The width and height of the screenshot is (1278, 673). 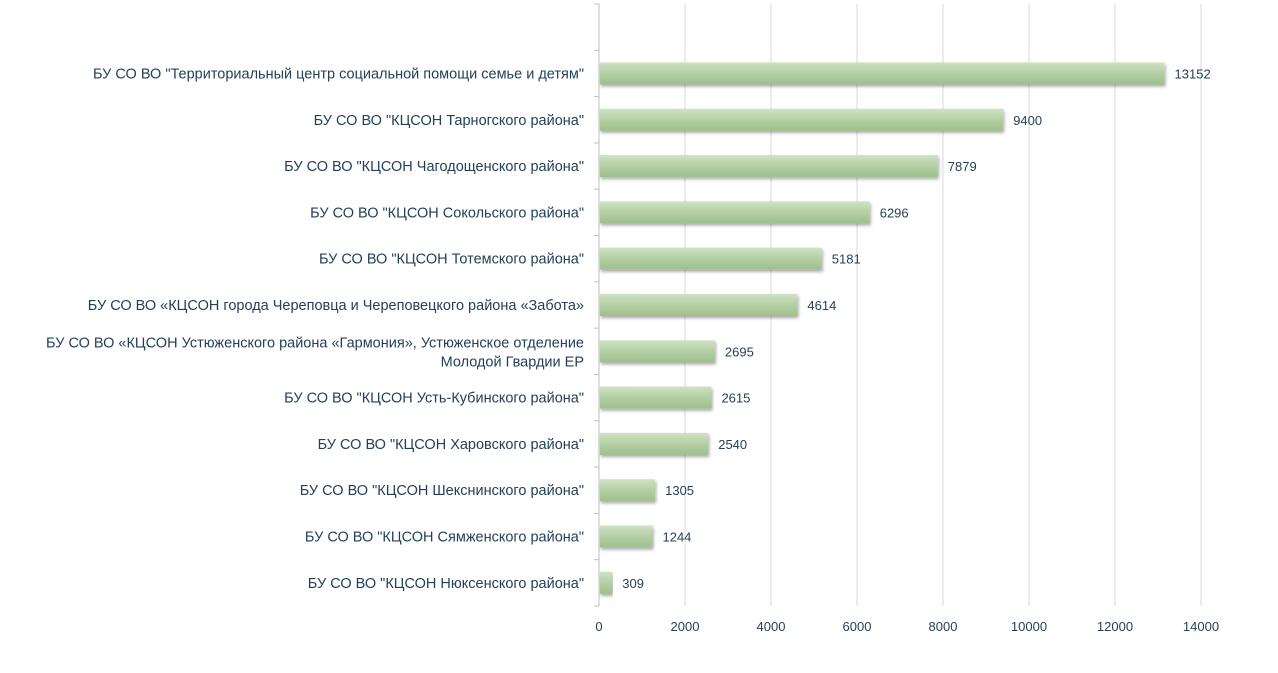 I want to click on data-label: 309, so click(x=633, y=583).